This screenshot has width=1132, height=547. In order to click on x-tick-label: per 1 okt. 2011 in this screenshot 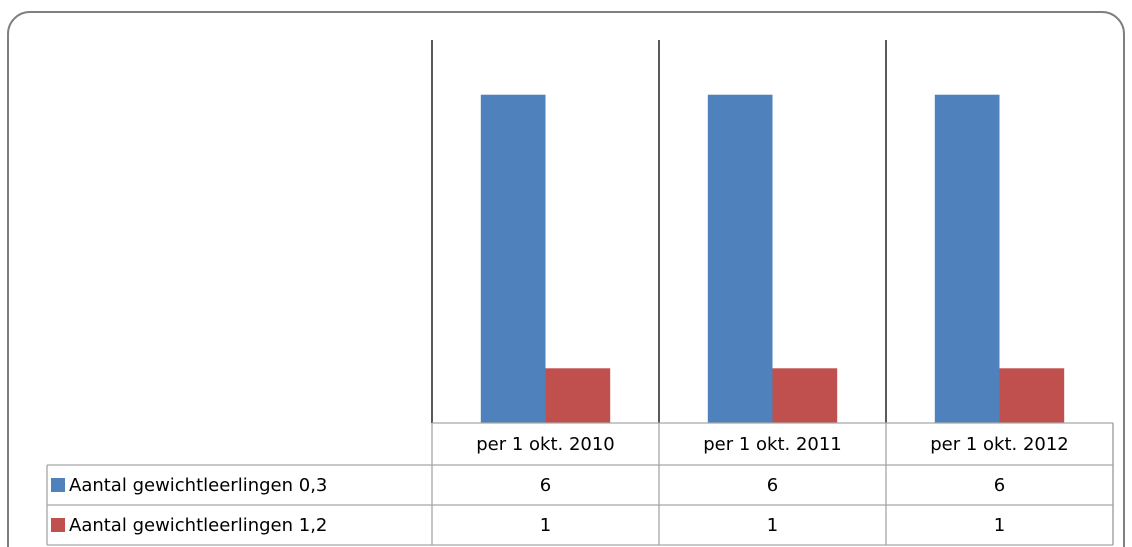, I will do `click(772, 444)`.